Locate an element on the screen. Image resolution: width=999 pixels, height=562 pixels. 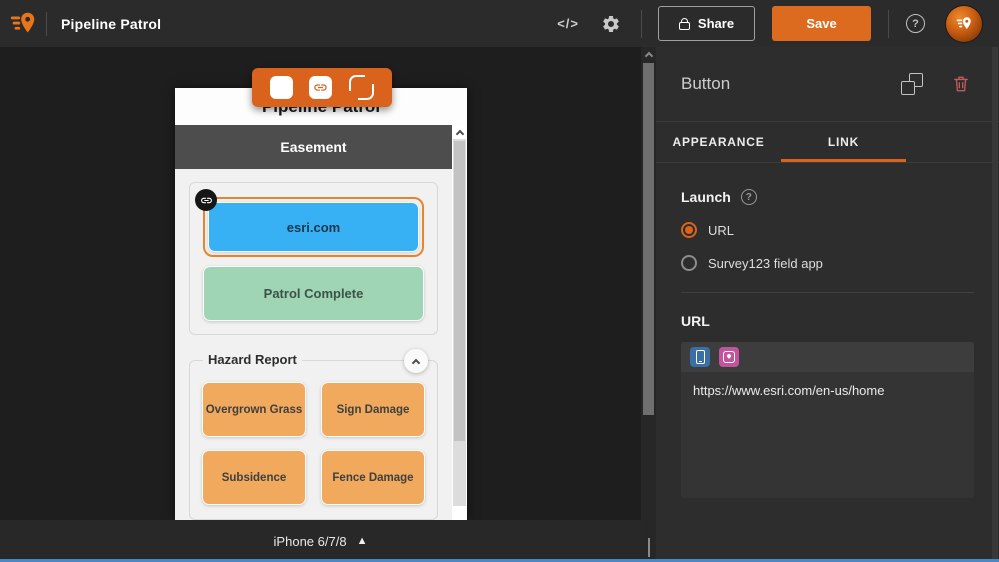
duplicate-button is located at coordinates (912, 84).